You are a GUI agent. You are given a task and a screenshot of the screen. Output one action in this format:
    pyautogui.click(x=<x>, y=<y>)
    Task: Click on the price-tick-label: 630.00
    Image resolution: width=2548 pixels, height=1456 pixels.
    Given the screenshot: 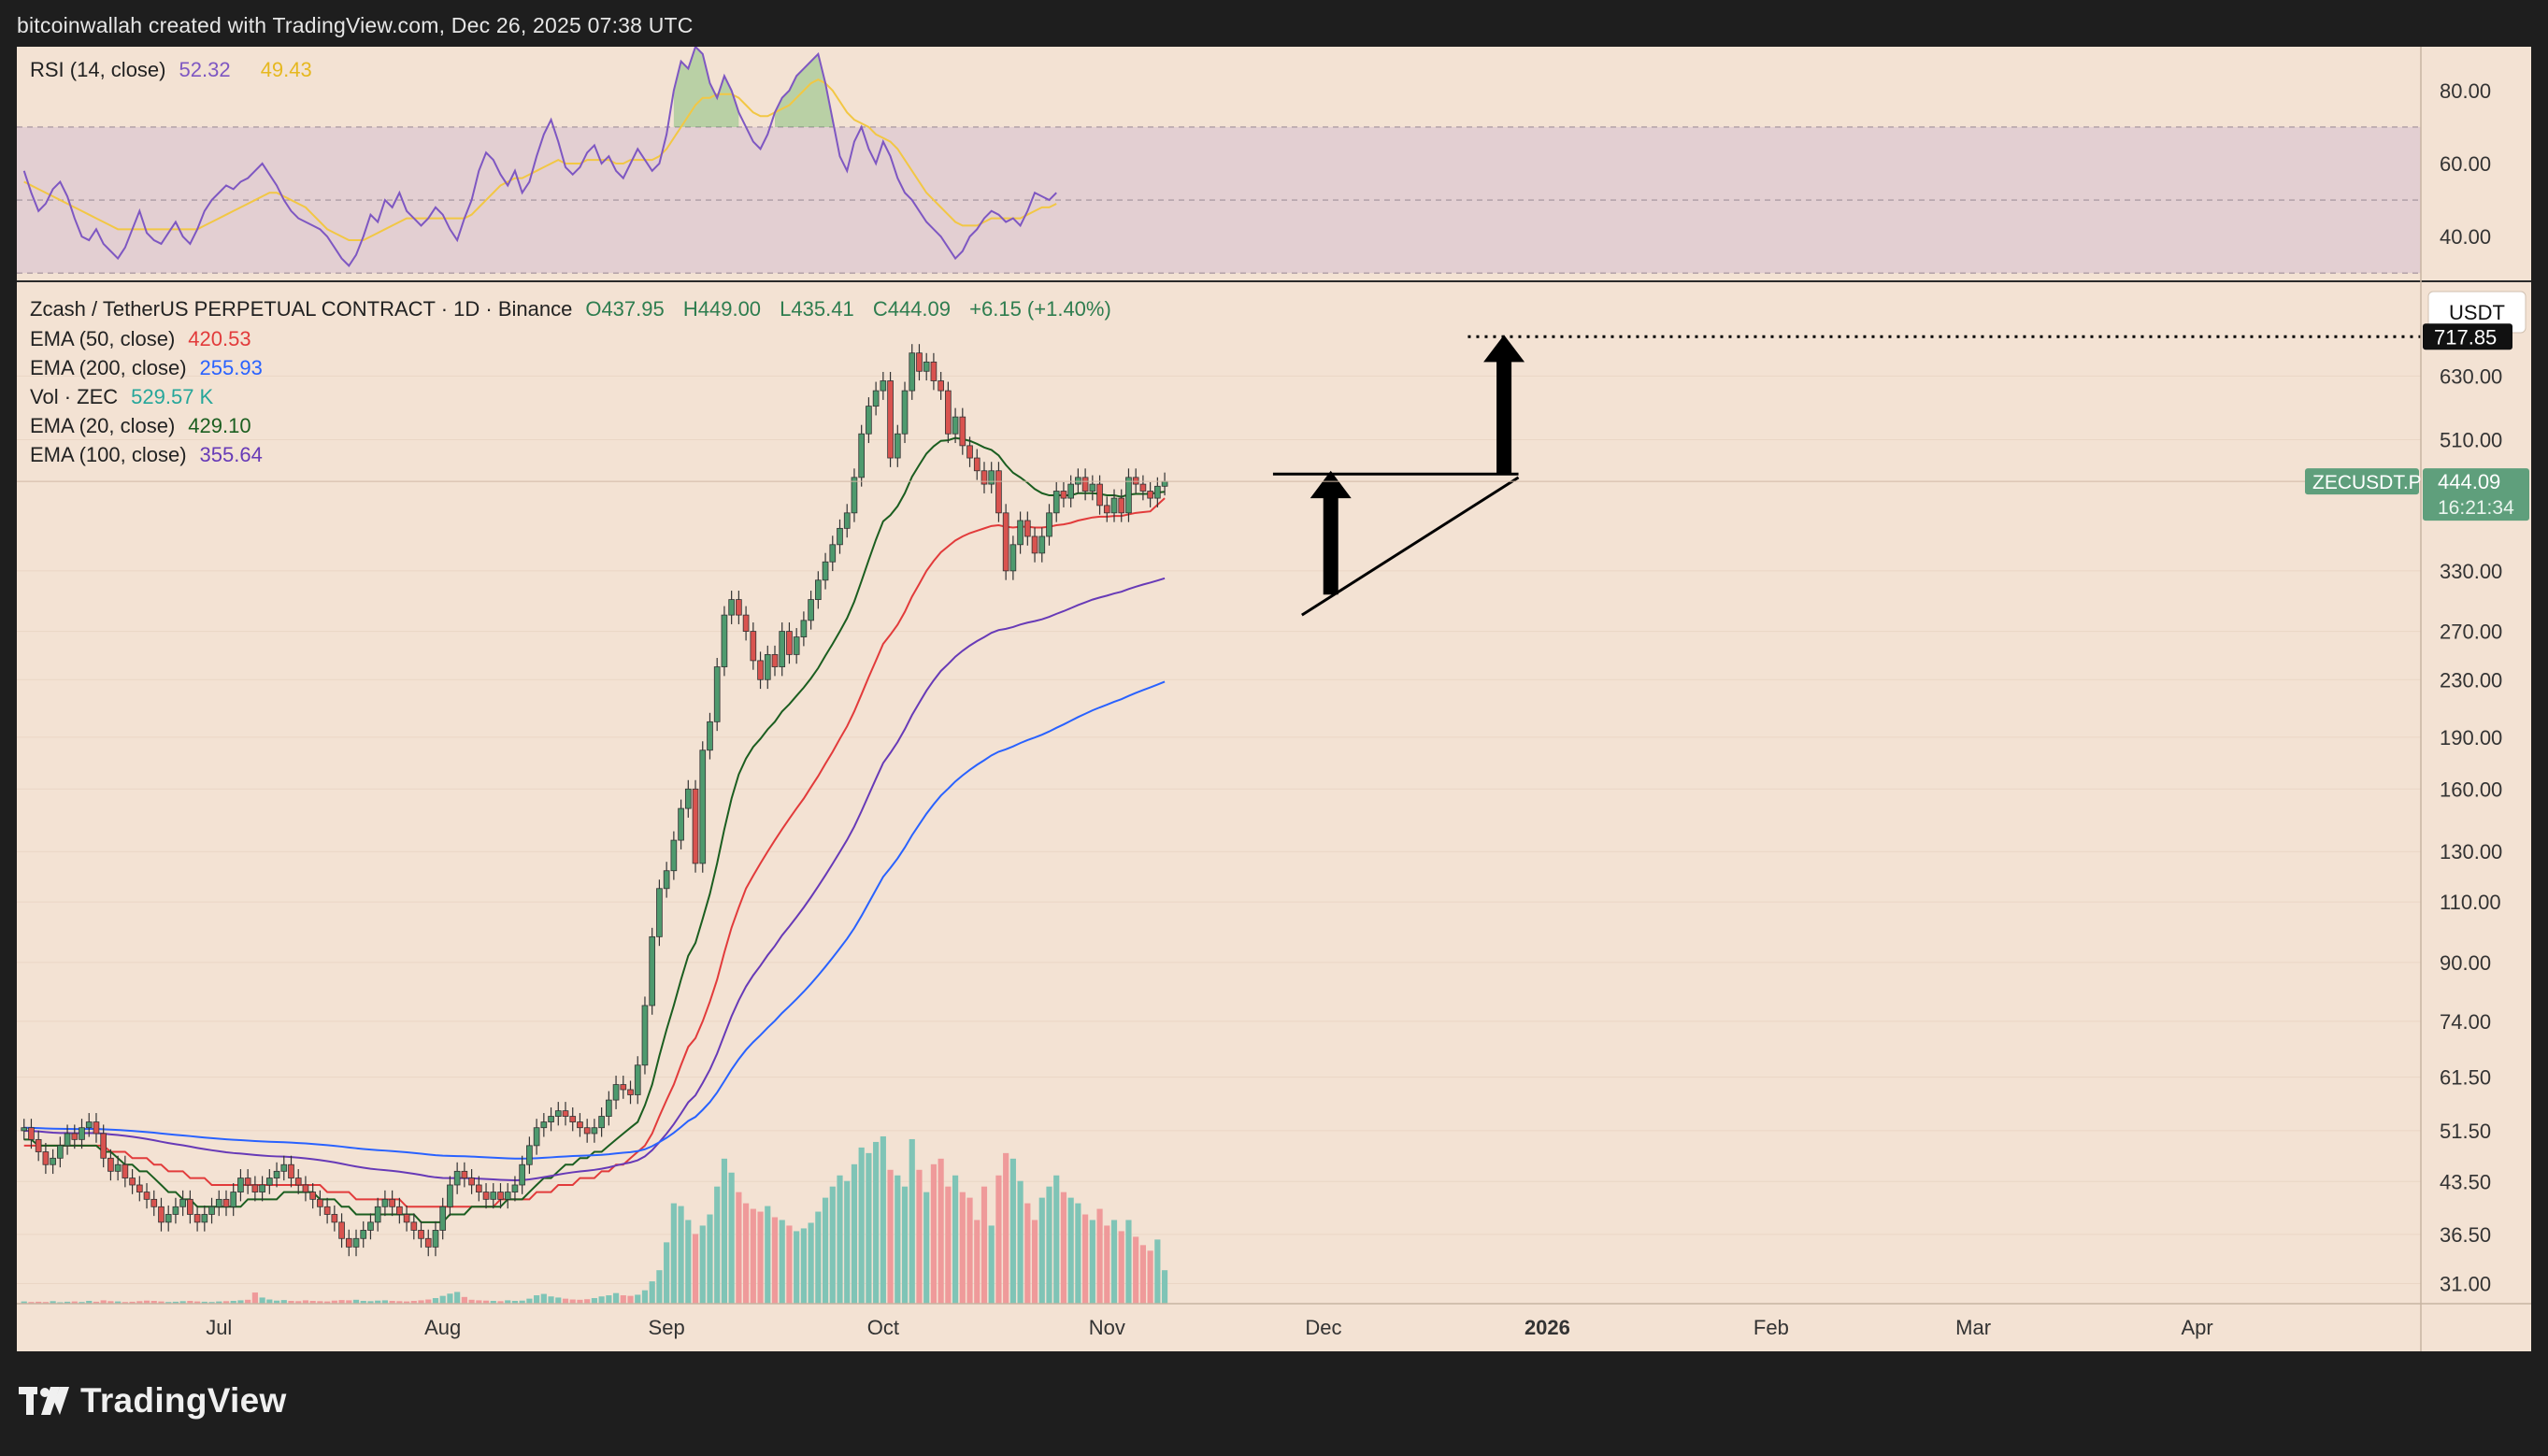 What is the action you would take?
    pyautogui.click(x=2471, y=376)
    